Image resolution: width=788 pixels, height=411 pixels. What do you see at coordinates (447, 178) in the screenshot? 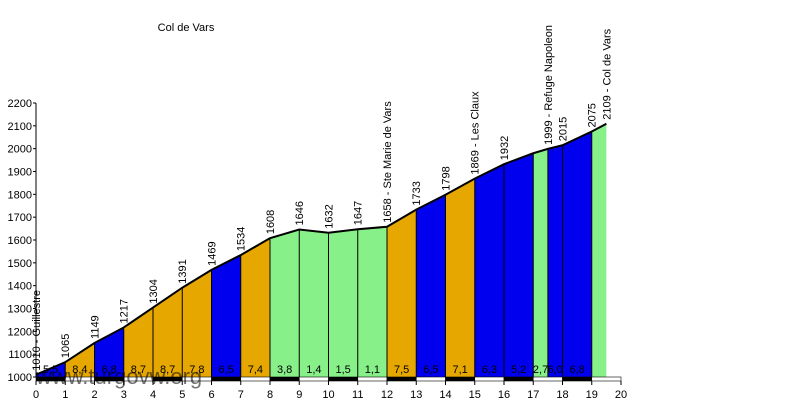
I see `point-elevation-label: 1798` at bounding box center [447, 178].